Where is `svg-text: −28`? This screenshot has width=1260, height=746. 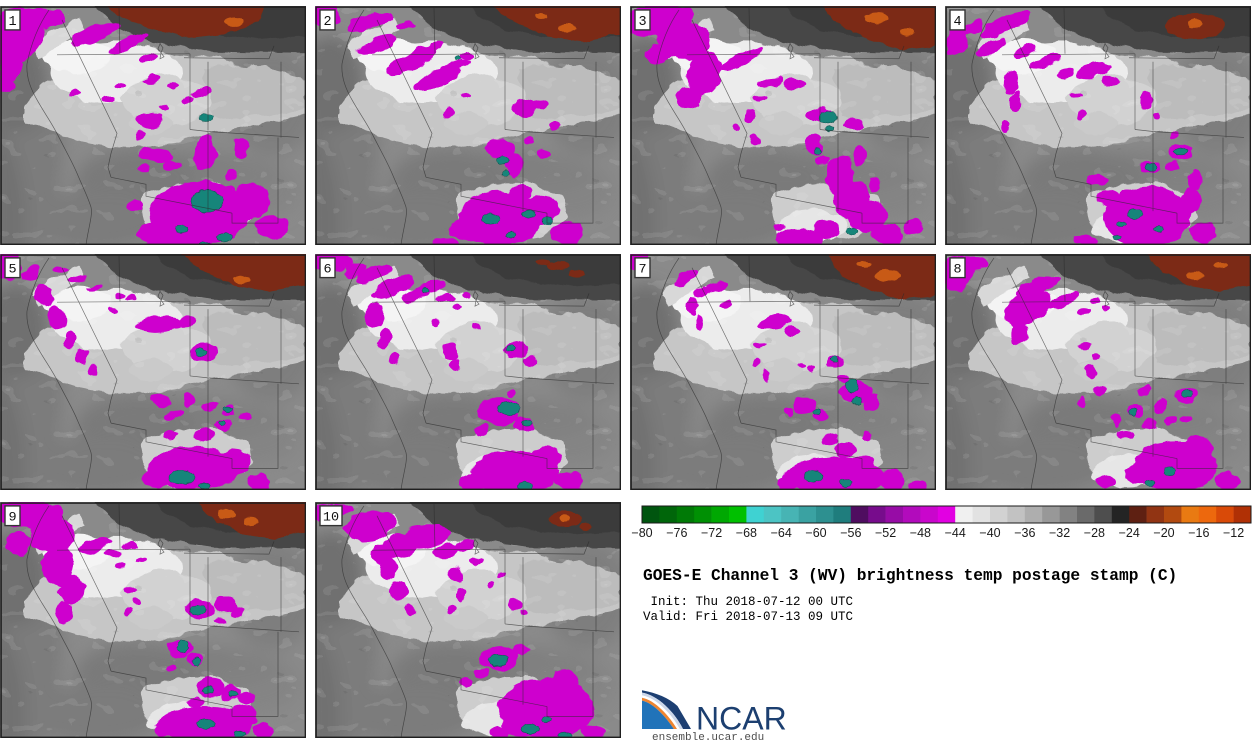 svg-text: −28 is located at coordinates (1094, 533).